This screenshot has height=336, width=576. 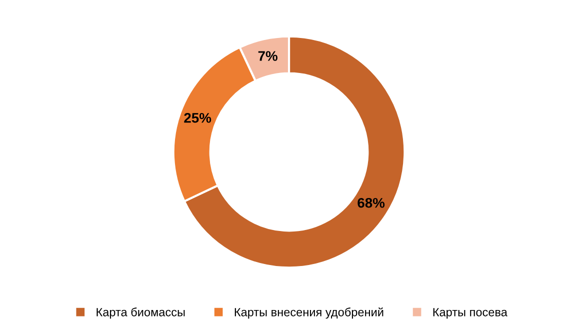 I want to click on legend-label: Карта биомассы, so click(x=140, y=313).